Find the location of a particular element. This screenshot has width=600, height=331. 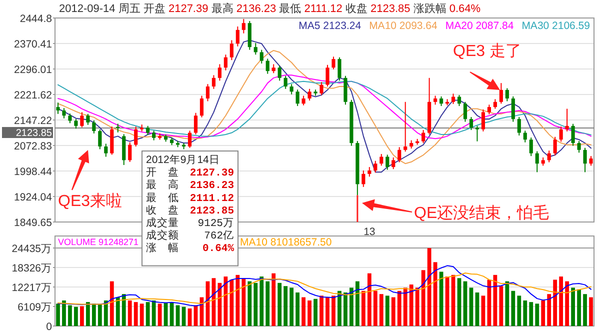

annotation: 收 盘 2123.85 is located at coordinates (190, 211).